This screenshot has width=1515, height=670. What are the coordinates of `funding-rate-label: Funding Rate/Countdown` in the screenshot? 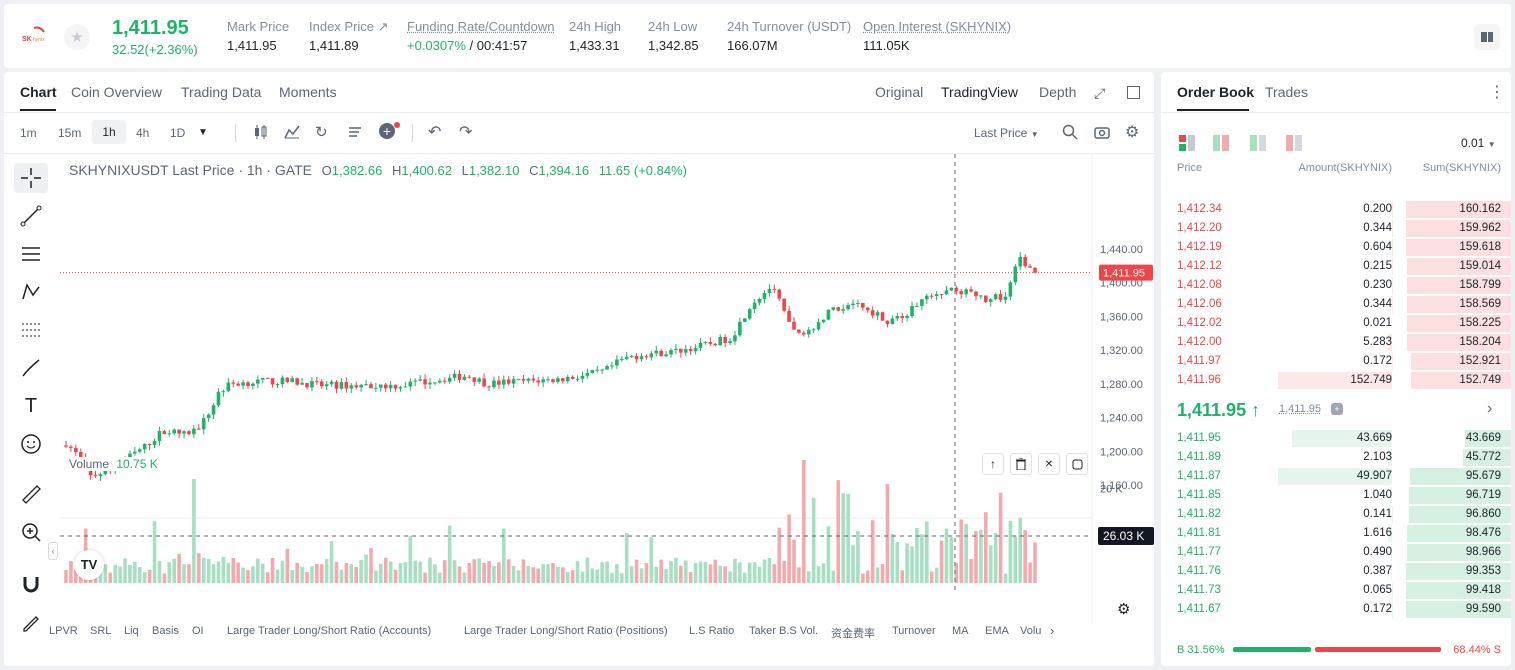 It's located at (481, 26).